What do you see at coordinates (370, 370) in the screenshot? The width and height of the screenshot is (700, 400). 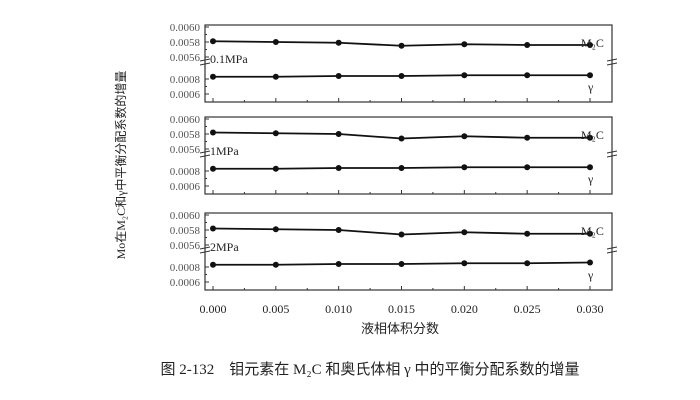 I see `figure-caption: 图 2-132 钼元素在 M₂C 和奥氏体相 γ 中的平衡分配系数的增量` at bounding box center [370, 370].